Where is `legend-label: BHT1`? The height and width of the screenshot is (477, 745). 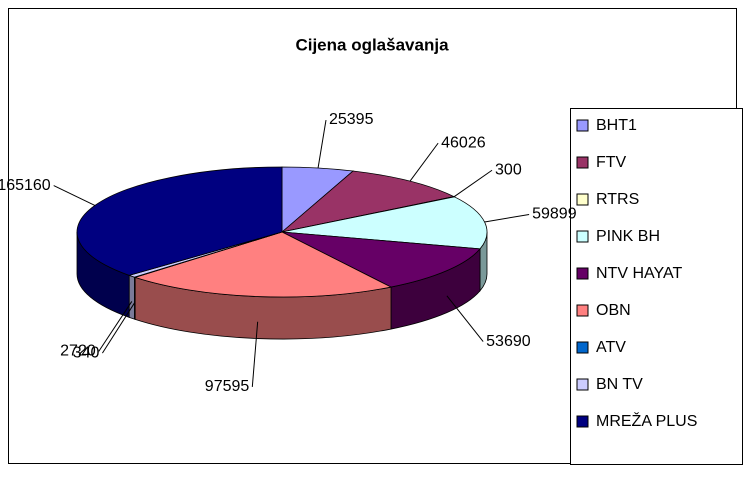 legend-label: BHT1 is located at coordinates (616, 125).